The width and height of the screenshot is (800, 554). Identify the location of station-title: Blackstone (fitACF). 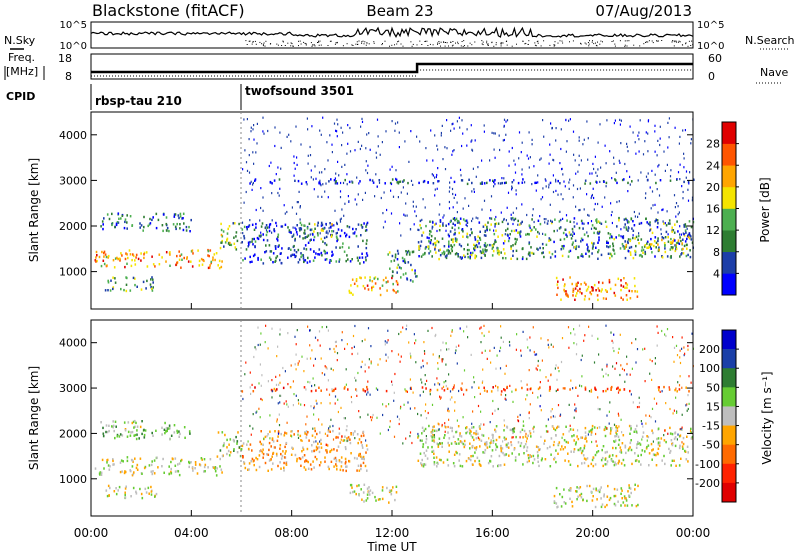
(168, 10).